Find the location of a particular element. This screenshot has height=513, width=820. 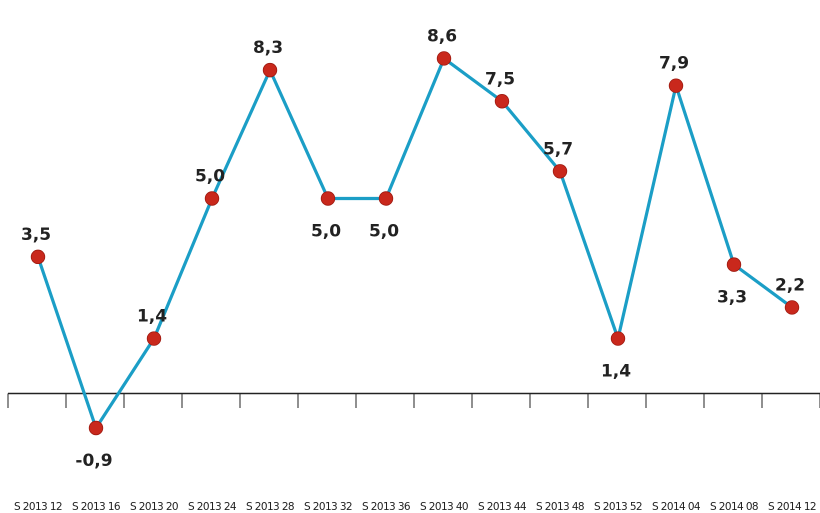

x-tick-label: S 2013 40 is located at coordinates (444, 507).